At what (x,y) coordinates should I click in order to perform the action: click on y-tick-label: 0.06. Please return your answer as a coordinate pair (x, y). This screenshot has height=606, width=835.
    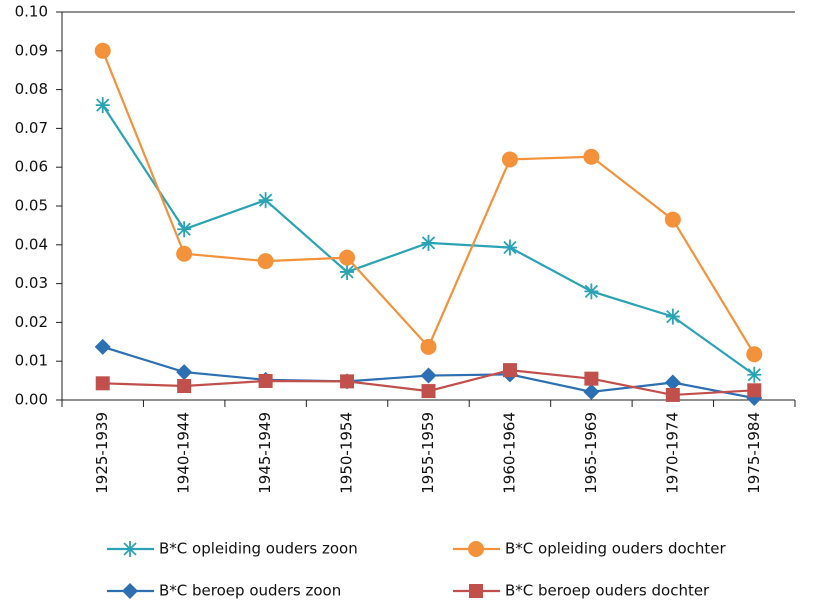
    Looking at the image, I should click on (31, 167).